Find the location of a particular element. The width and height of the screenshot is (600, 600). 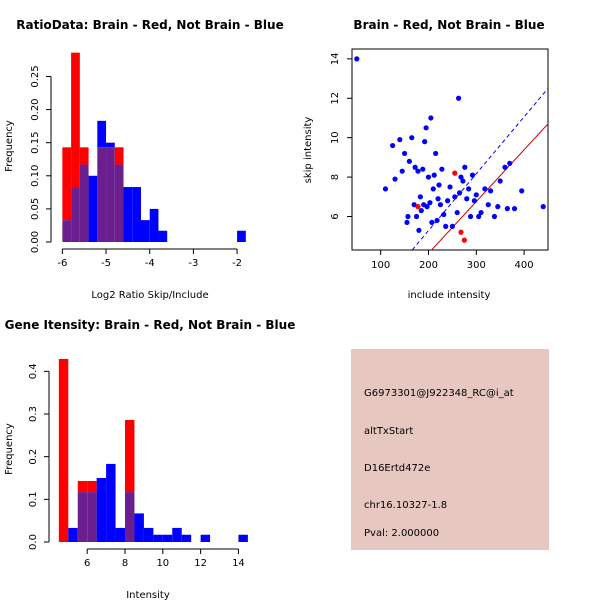

scatter-ylabel: skip intensity is located at coordinates (308, 150).